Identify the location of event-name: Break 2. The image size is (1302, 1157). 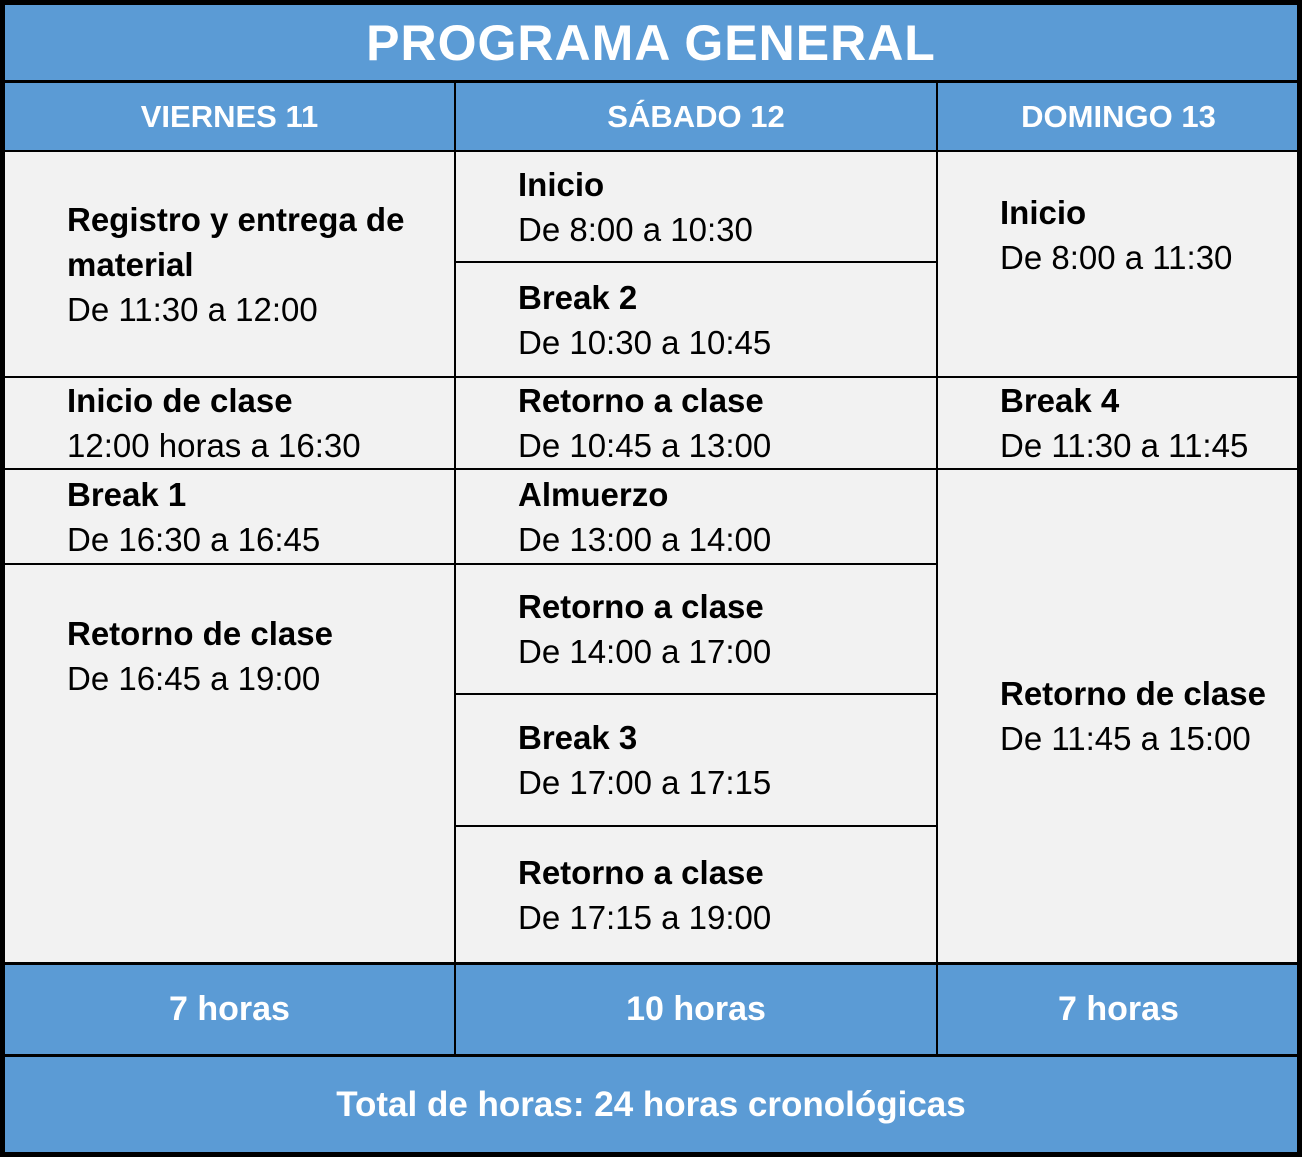
(578, 297).